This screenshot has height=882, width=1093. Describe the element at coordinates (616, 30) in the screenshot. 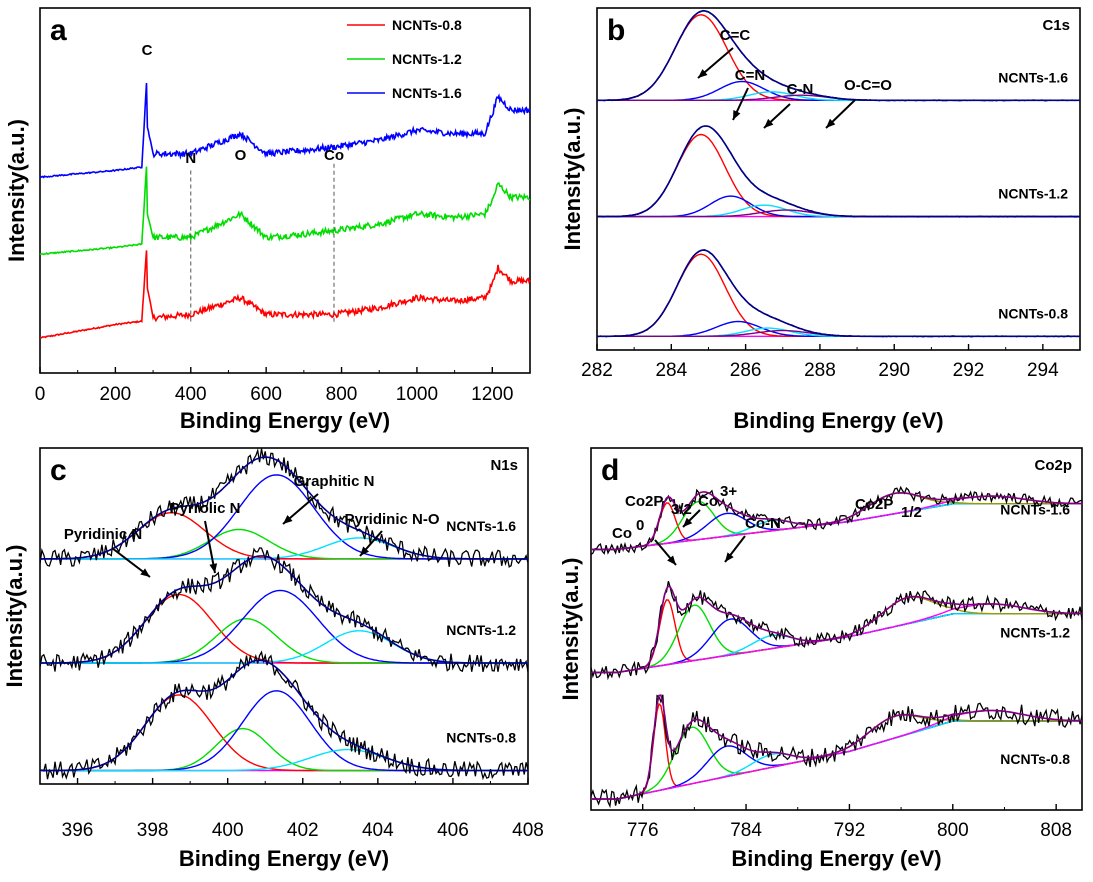

I see `panel-letter: b` at that location.